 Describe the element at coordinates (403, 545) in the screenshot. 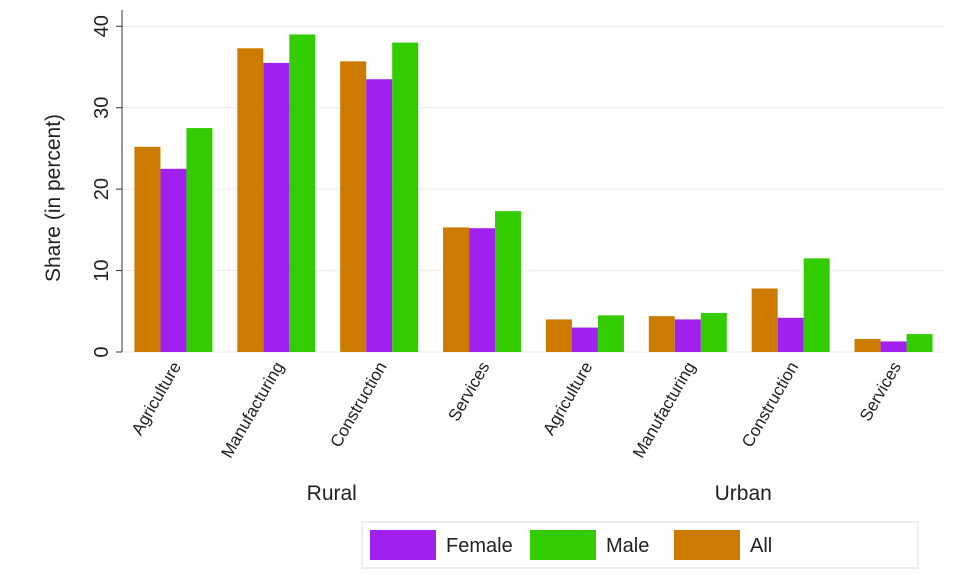

I see `legend-swatch-female` at that location.